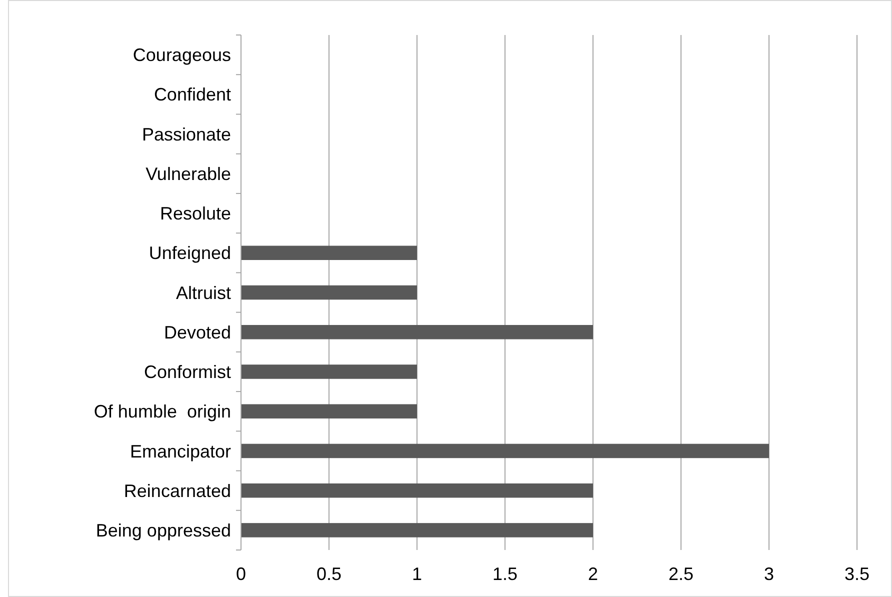 This screenshot has height=597, width=892. What do you see at coordinates (177, 490) in the screenshot?
I see `y-tick-label: Reincarnated` at bounding box center [177, 490].